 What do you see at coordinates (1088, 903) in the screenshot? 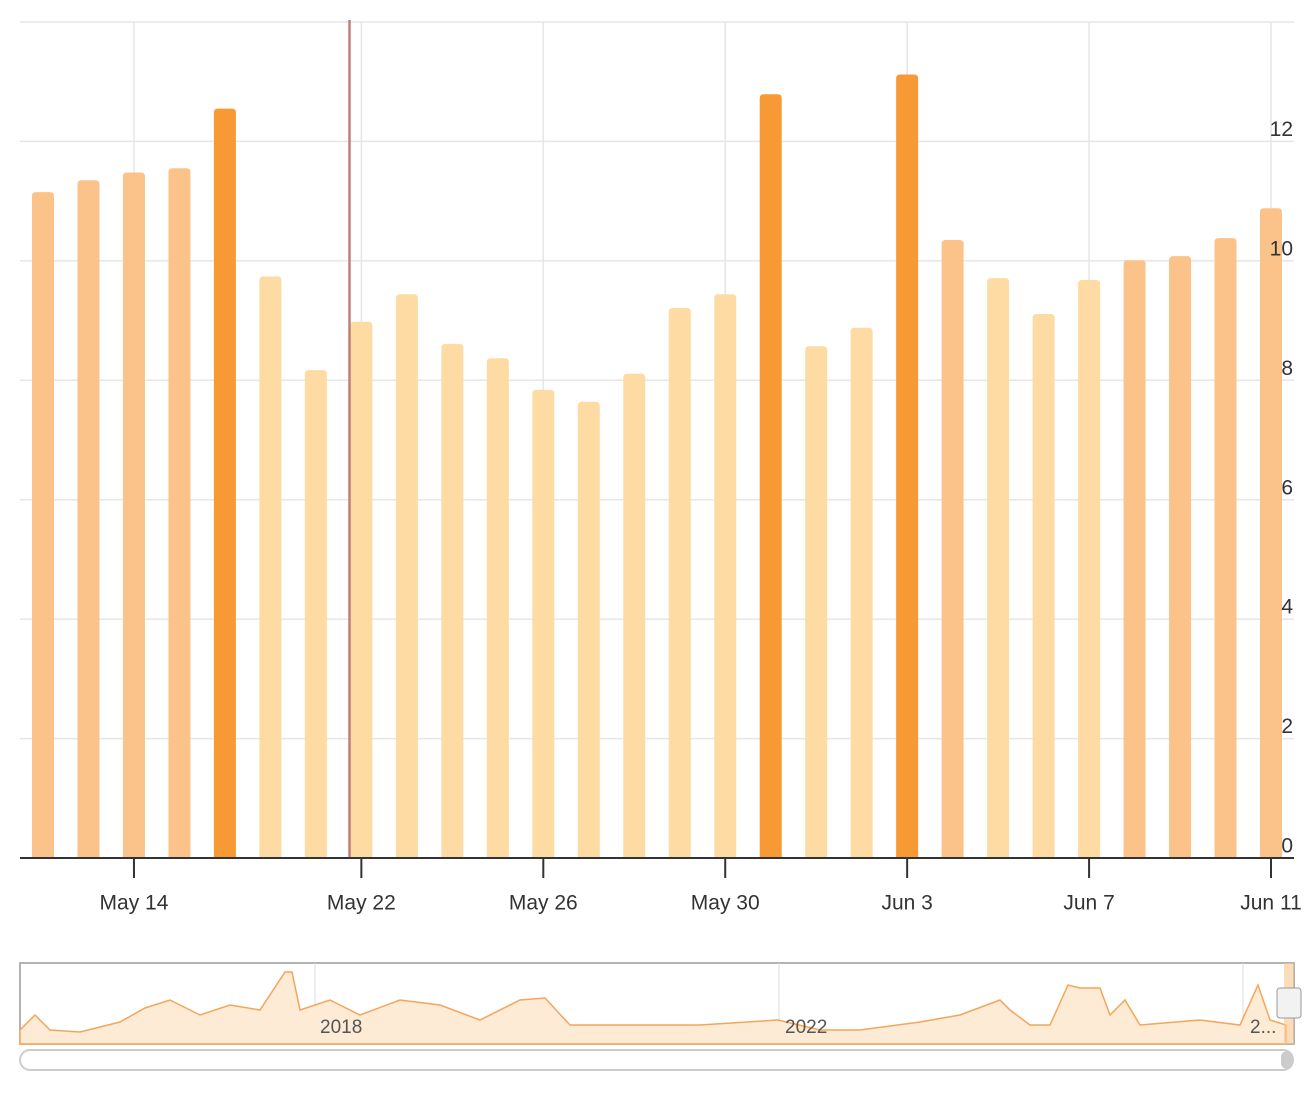
I see `x-tick-label: Jun 7` at bounding box center [1088, 903].